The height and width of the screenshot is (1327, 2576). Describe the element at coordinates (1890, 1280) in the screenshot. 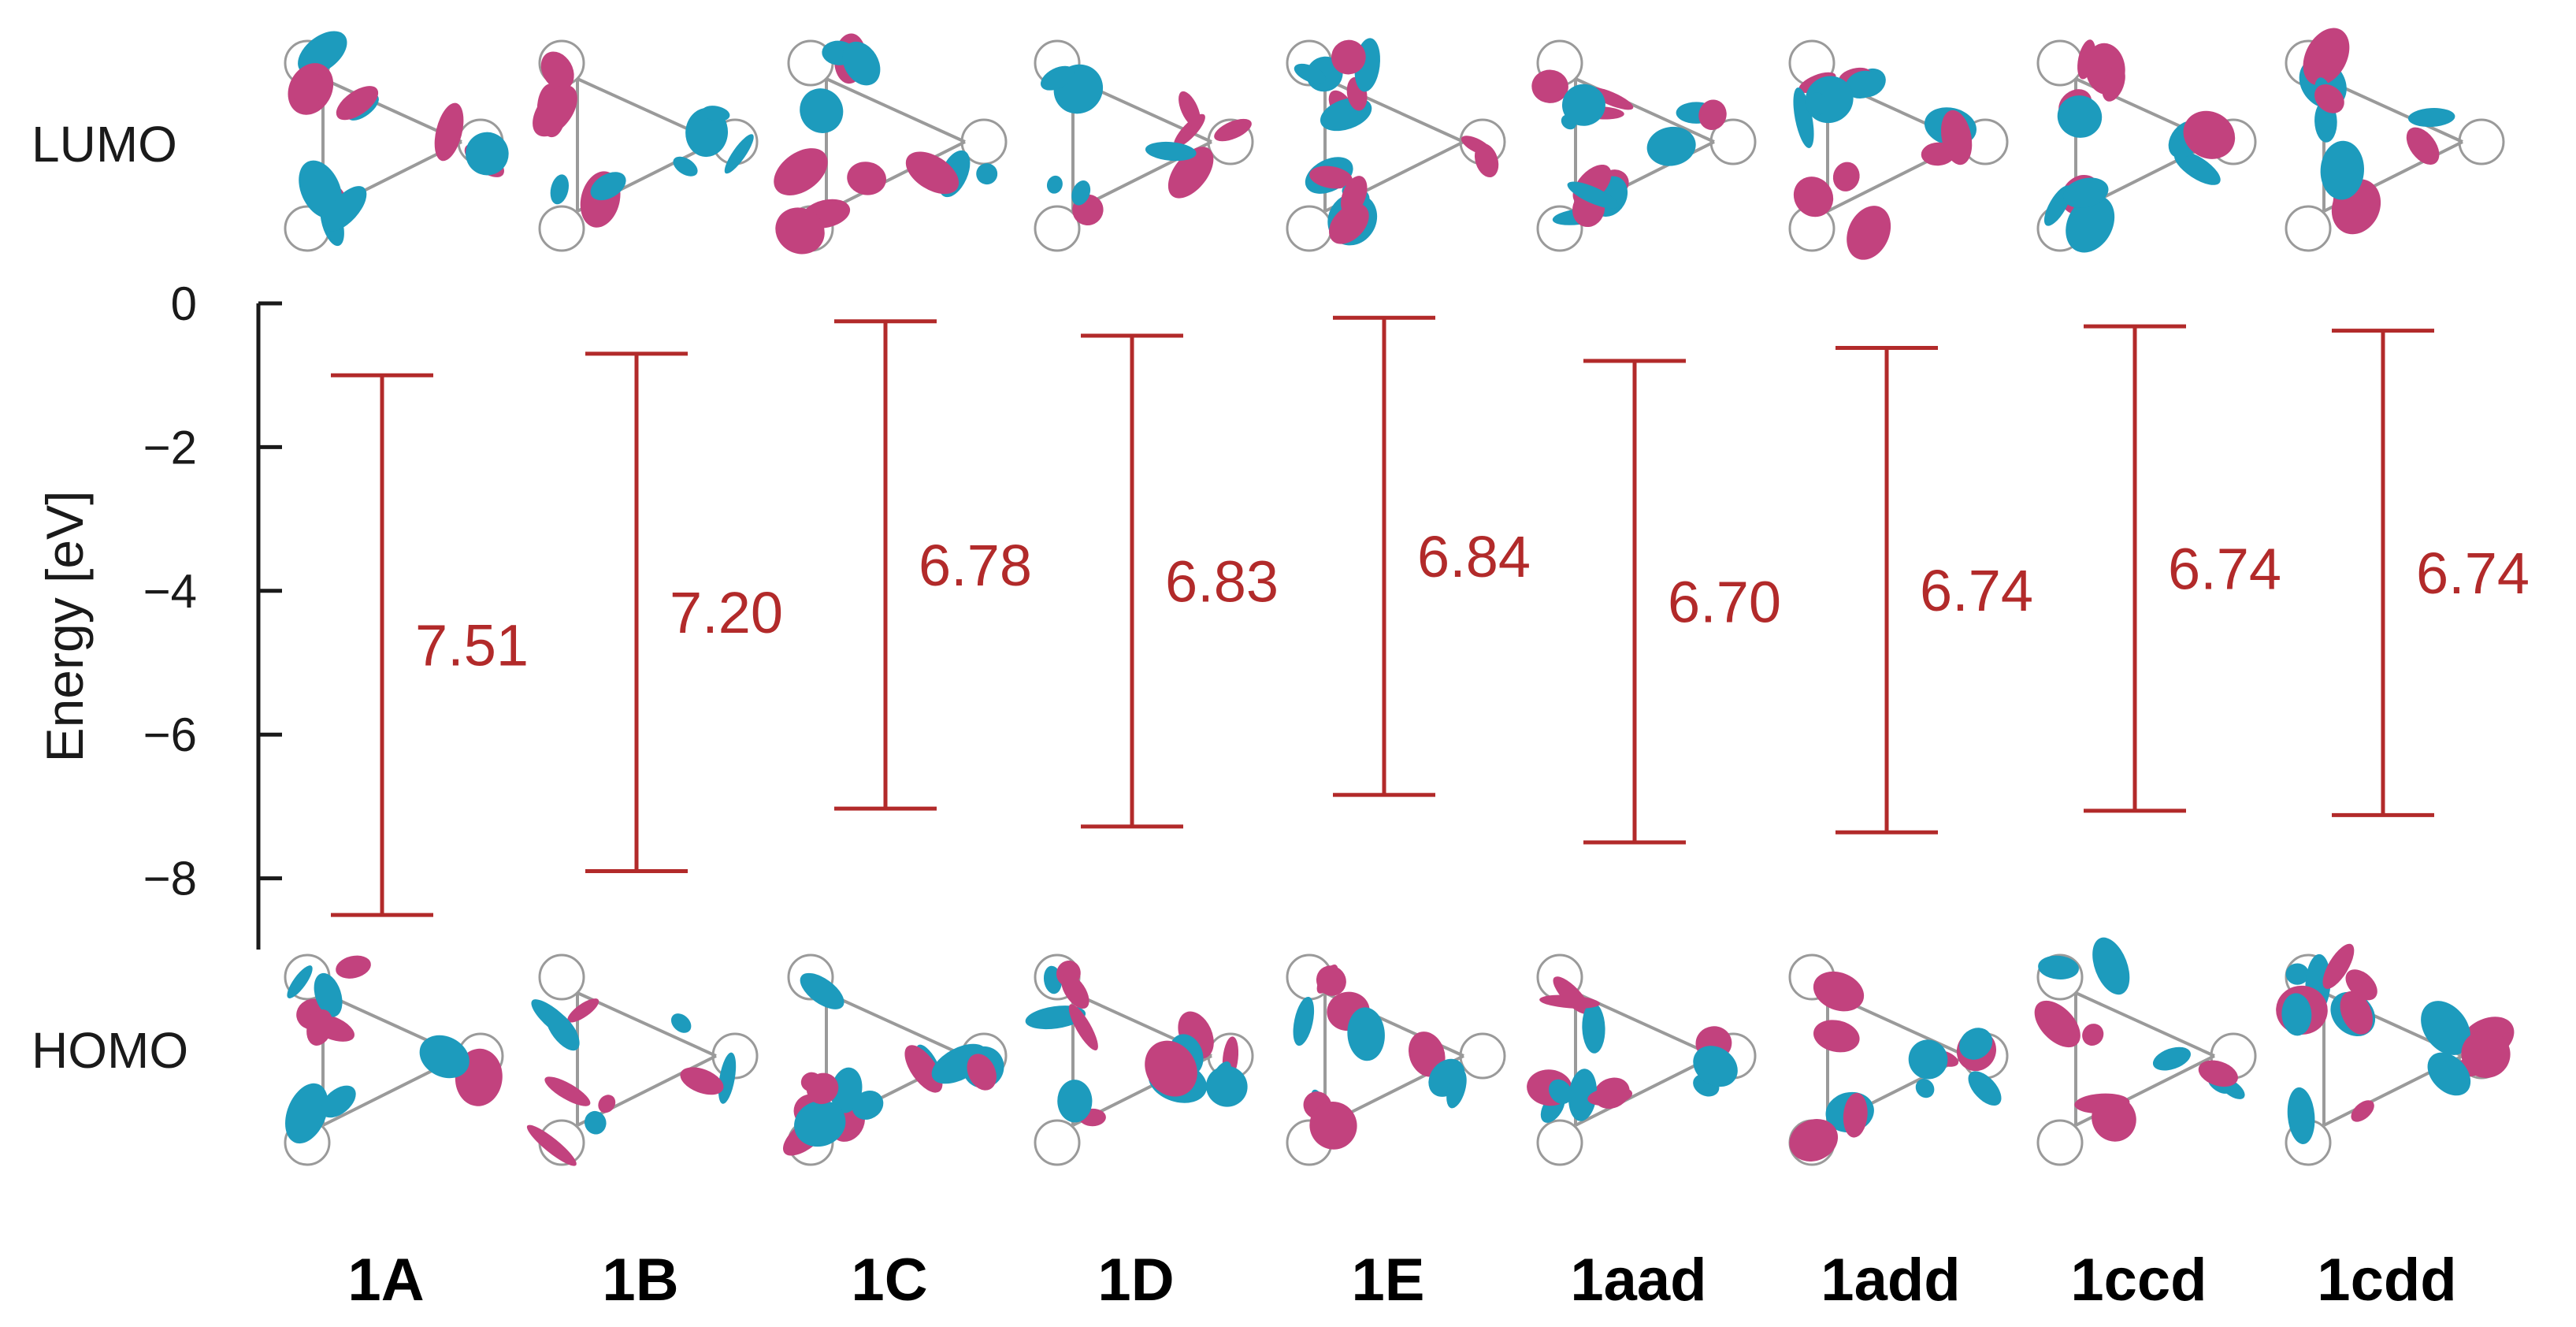

I see `molecule-label-1add: 1add` at that location.